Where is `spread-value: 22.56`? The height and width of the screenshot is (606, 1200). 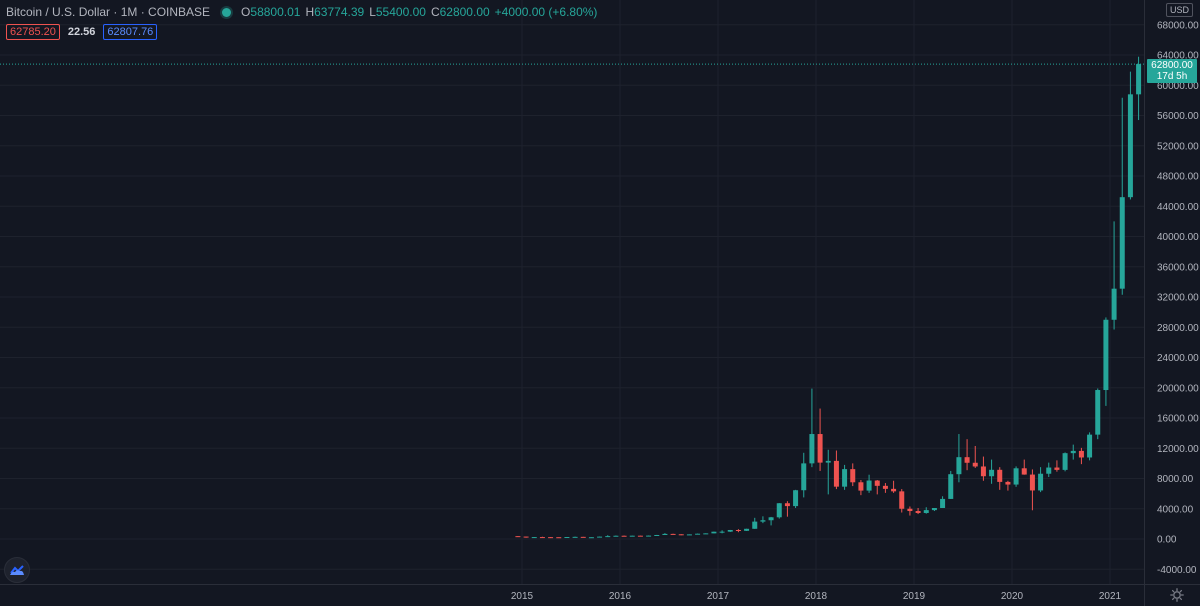 spread-value: 22.56 is located at coordinates (81, 32).